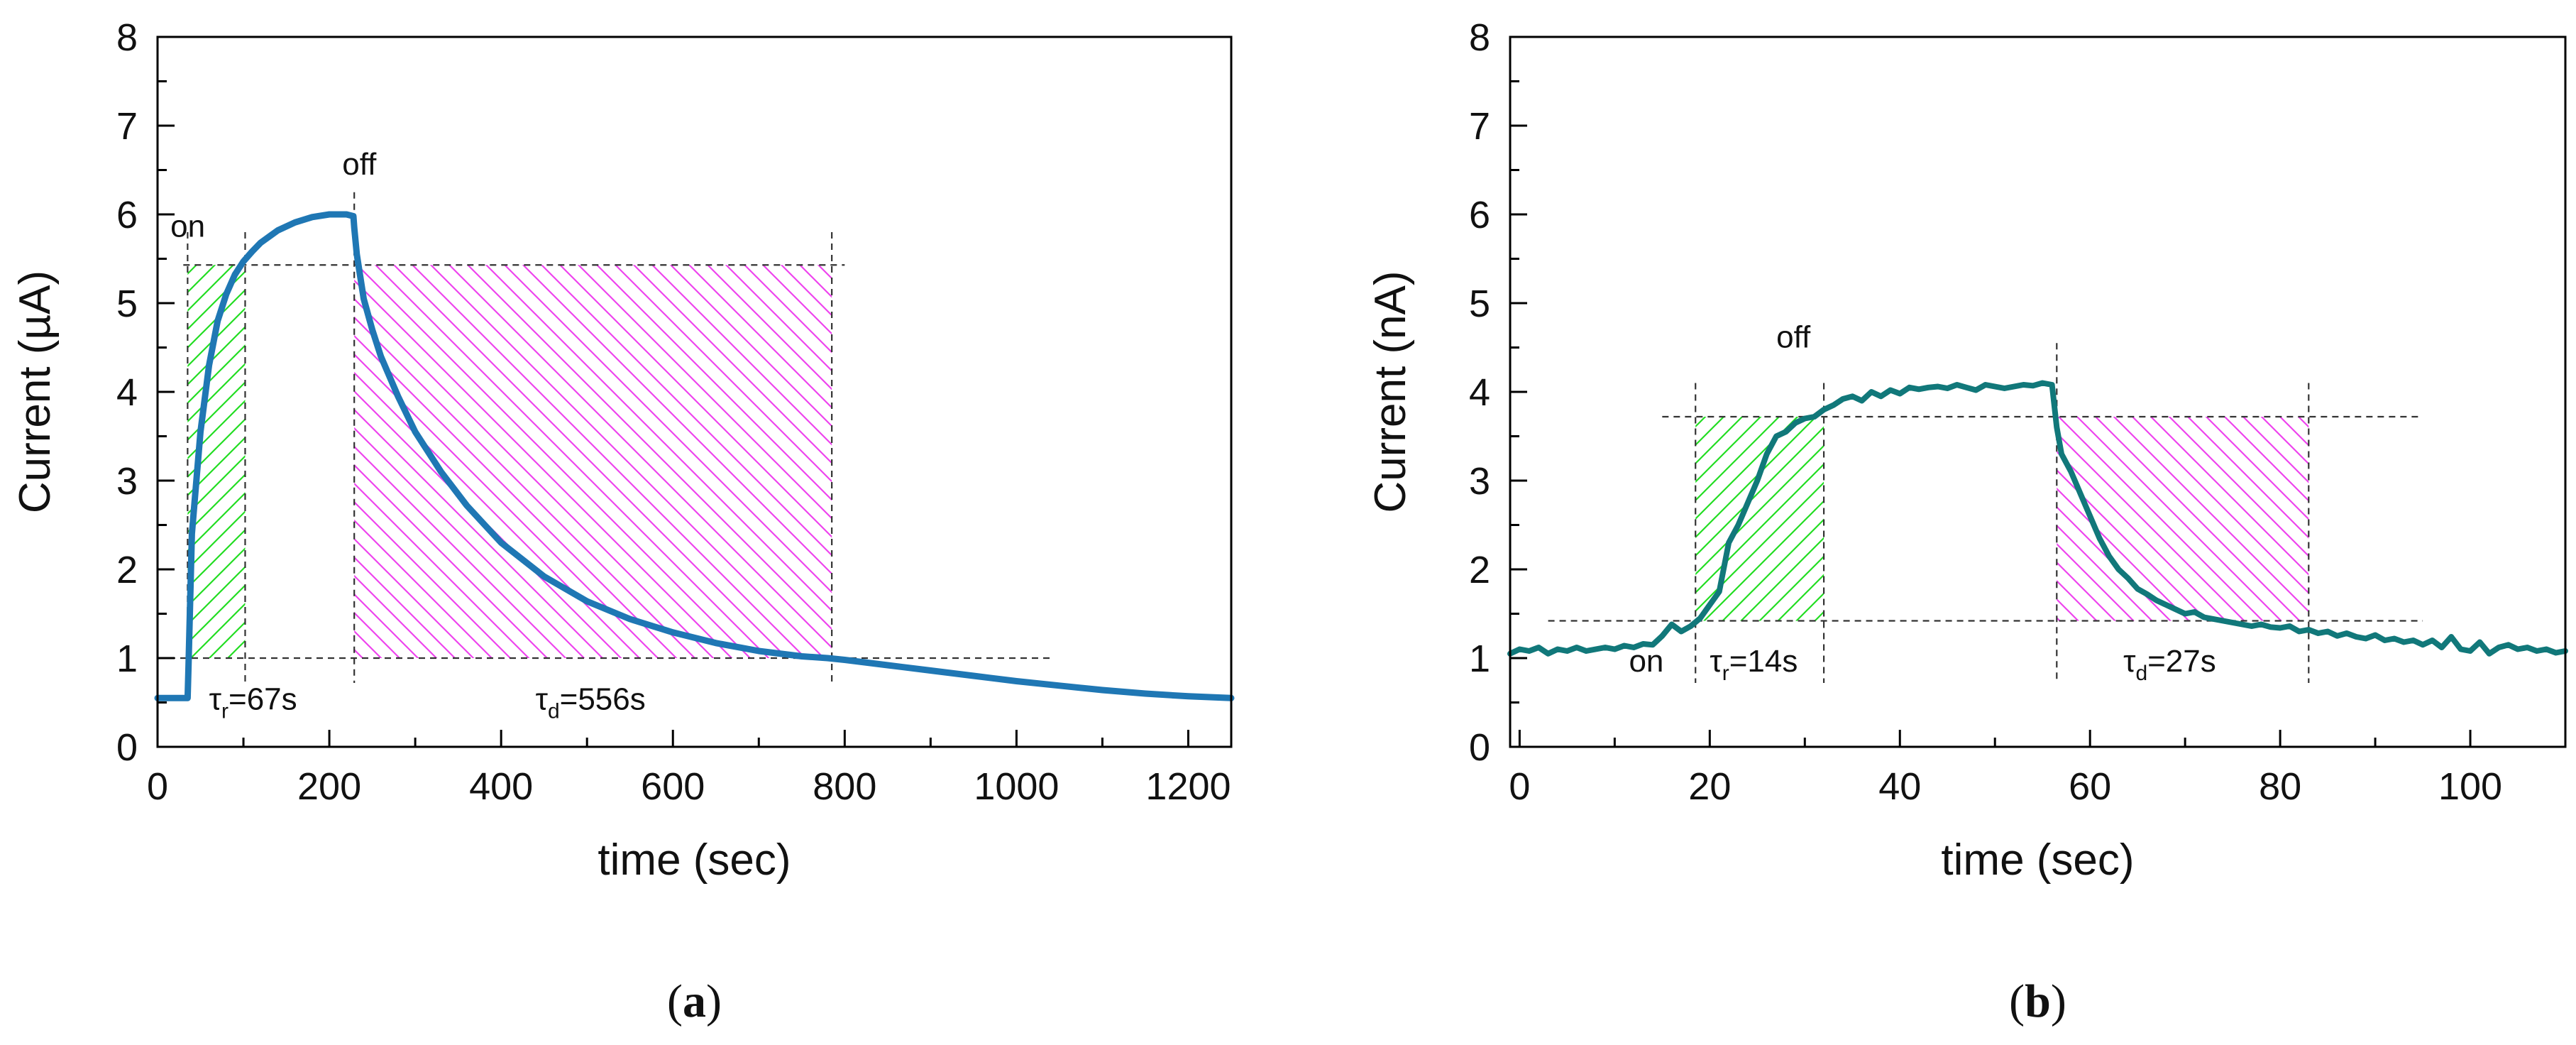 The height and width of the screenshot is (1045, 2576). Describe the element at coordinates (1016, 786) in the screenshot. I see `x-tick-label: 1000` at that location.